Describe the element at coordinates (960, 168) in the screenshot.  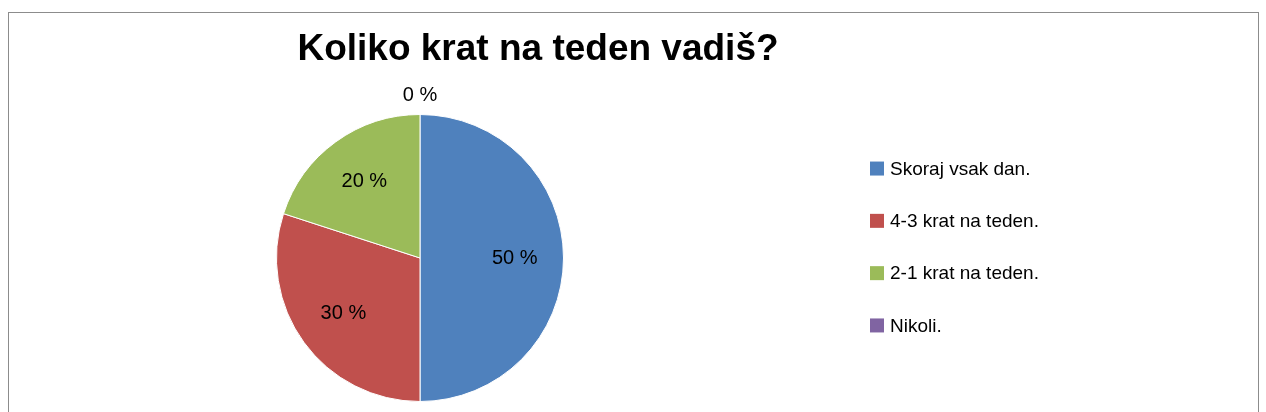
I see `legend-label: Skoraj vsak dan.` at that location.